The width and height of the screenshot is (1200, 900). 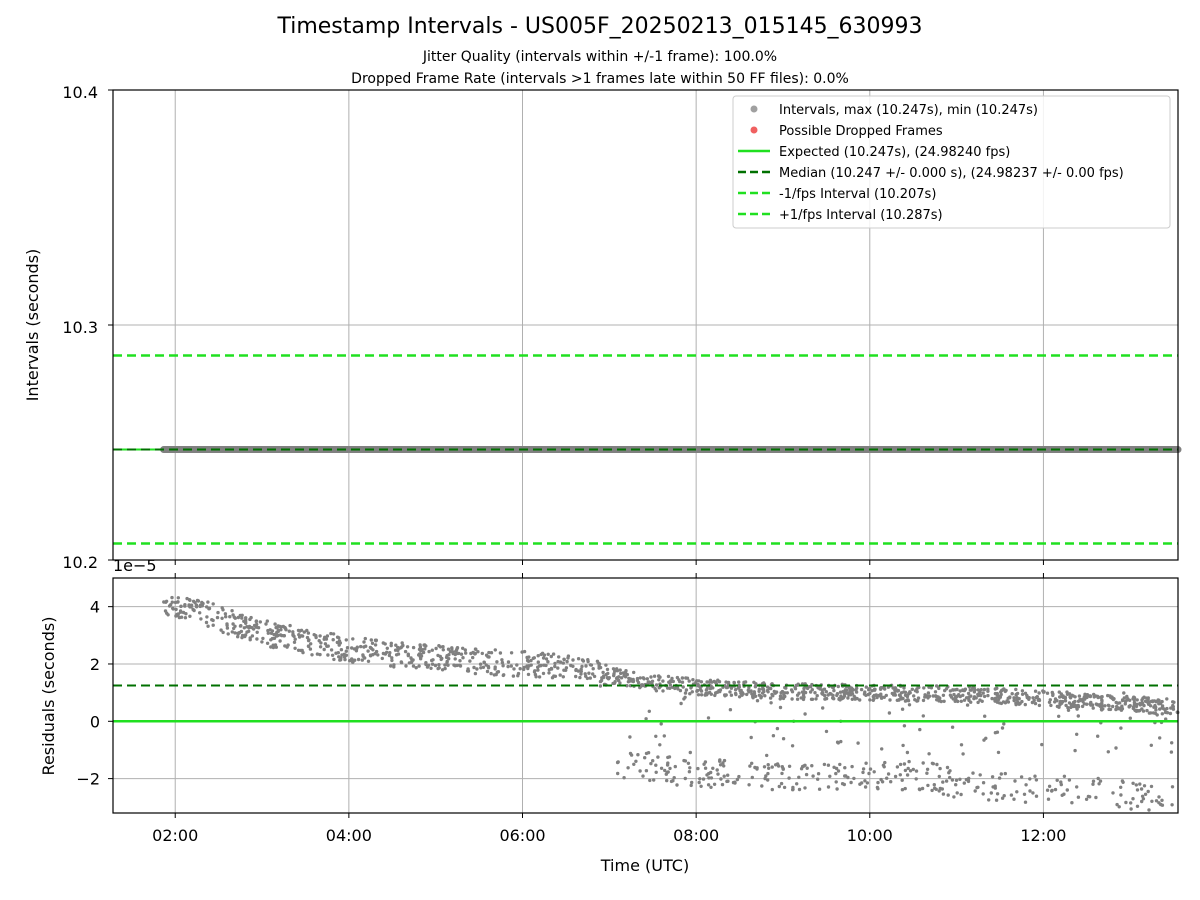 What do you see at coordinates (349, 835) in the screenshot?
I see `x-tick-label: 04:00` at bounding box center [349, 835].